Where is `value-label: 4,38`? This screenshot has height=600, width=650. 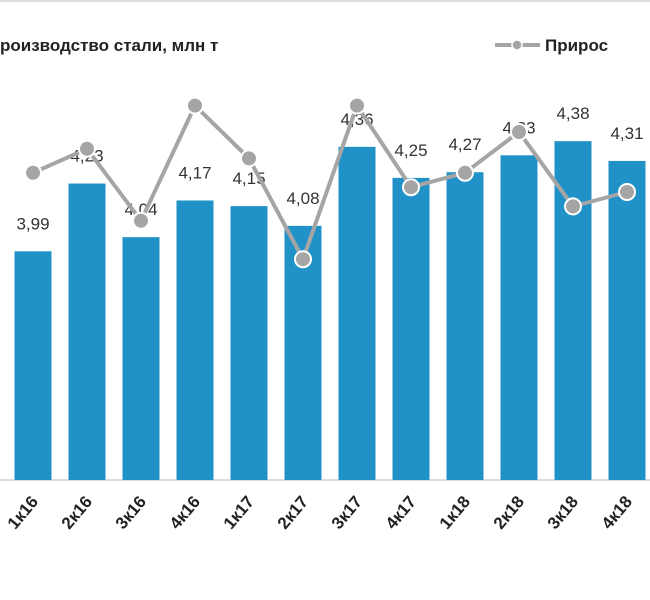
value-label: 4,38 is located at coordinates (572, 113).